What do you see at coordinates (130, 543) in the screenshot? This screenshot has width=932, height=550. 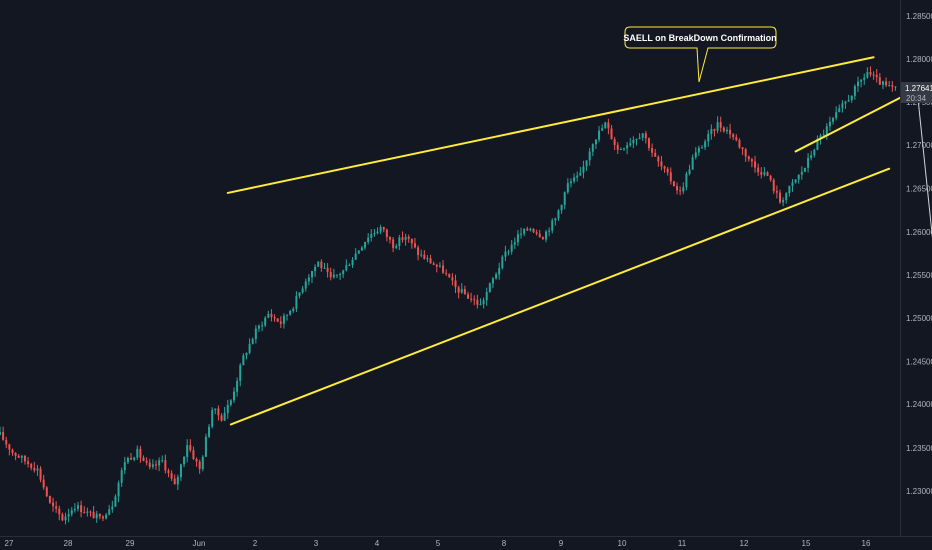 I see `x-tick-label: 29` at bounding box center [130, 543].